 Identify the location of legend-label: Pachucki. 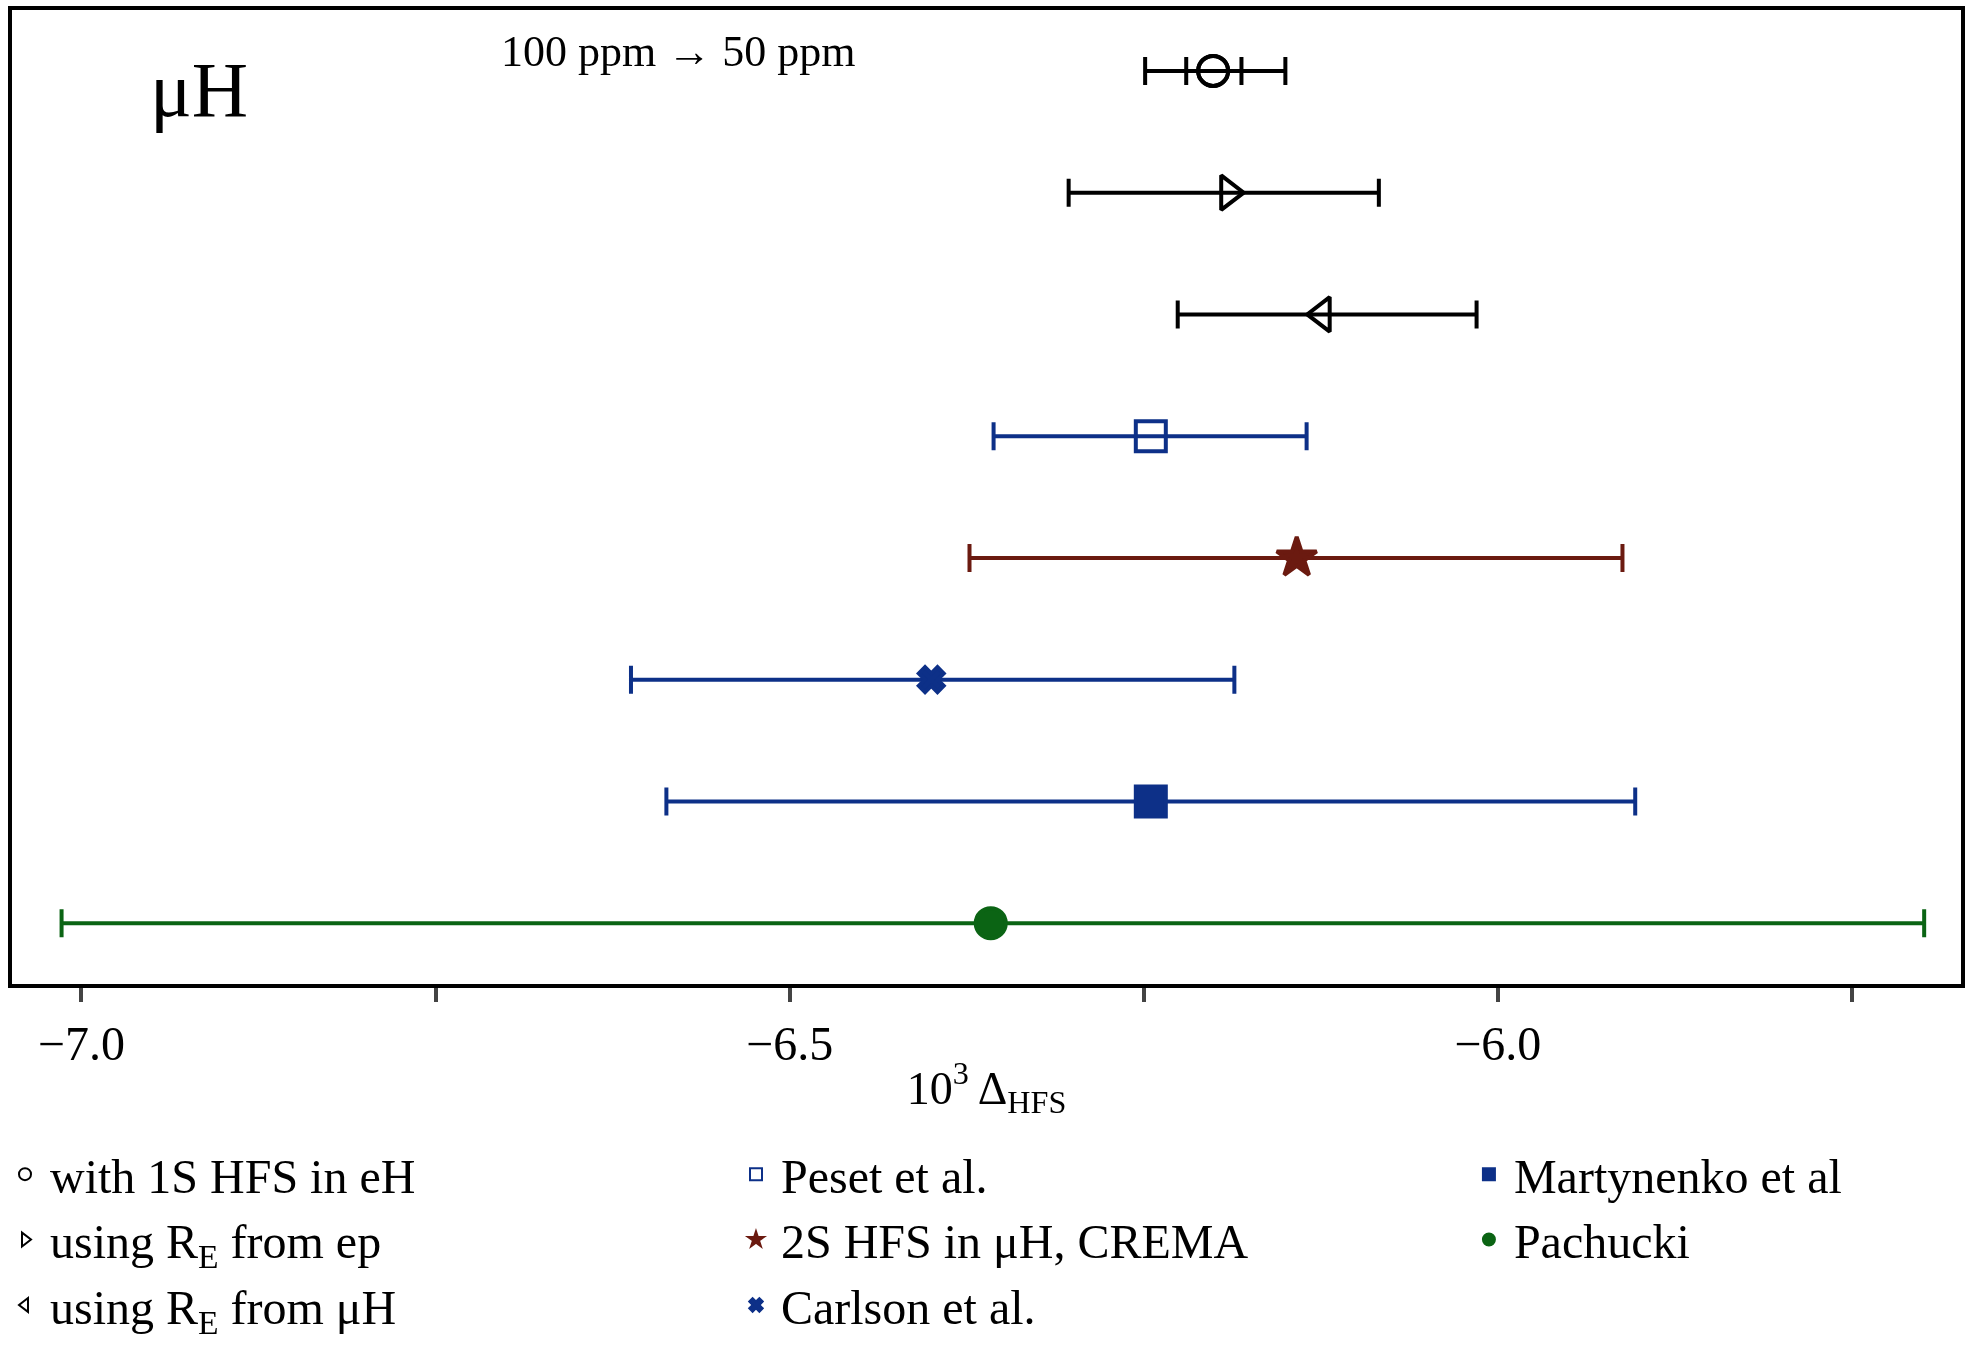
(1601, 1242).